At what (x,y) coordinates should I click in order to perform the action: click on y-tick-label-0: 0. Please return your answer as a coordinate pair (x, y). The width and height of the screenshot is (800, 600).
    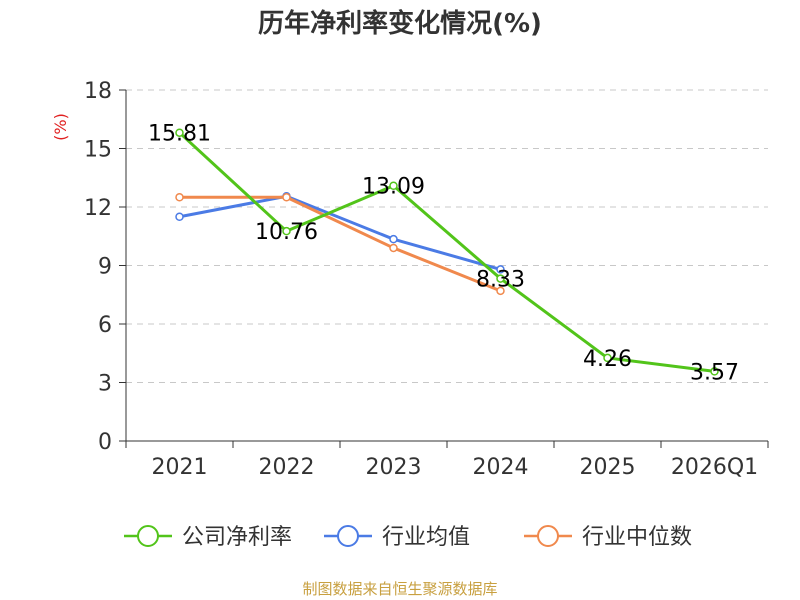
    Looking at the image, I should click on (105, 442).